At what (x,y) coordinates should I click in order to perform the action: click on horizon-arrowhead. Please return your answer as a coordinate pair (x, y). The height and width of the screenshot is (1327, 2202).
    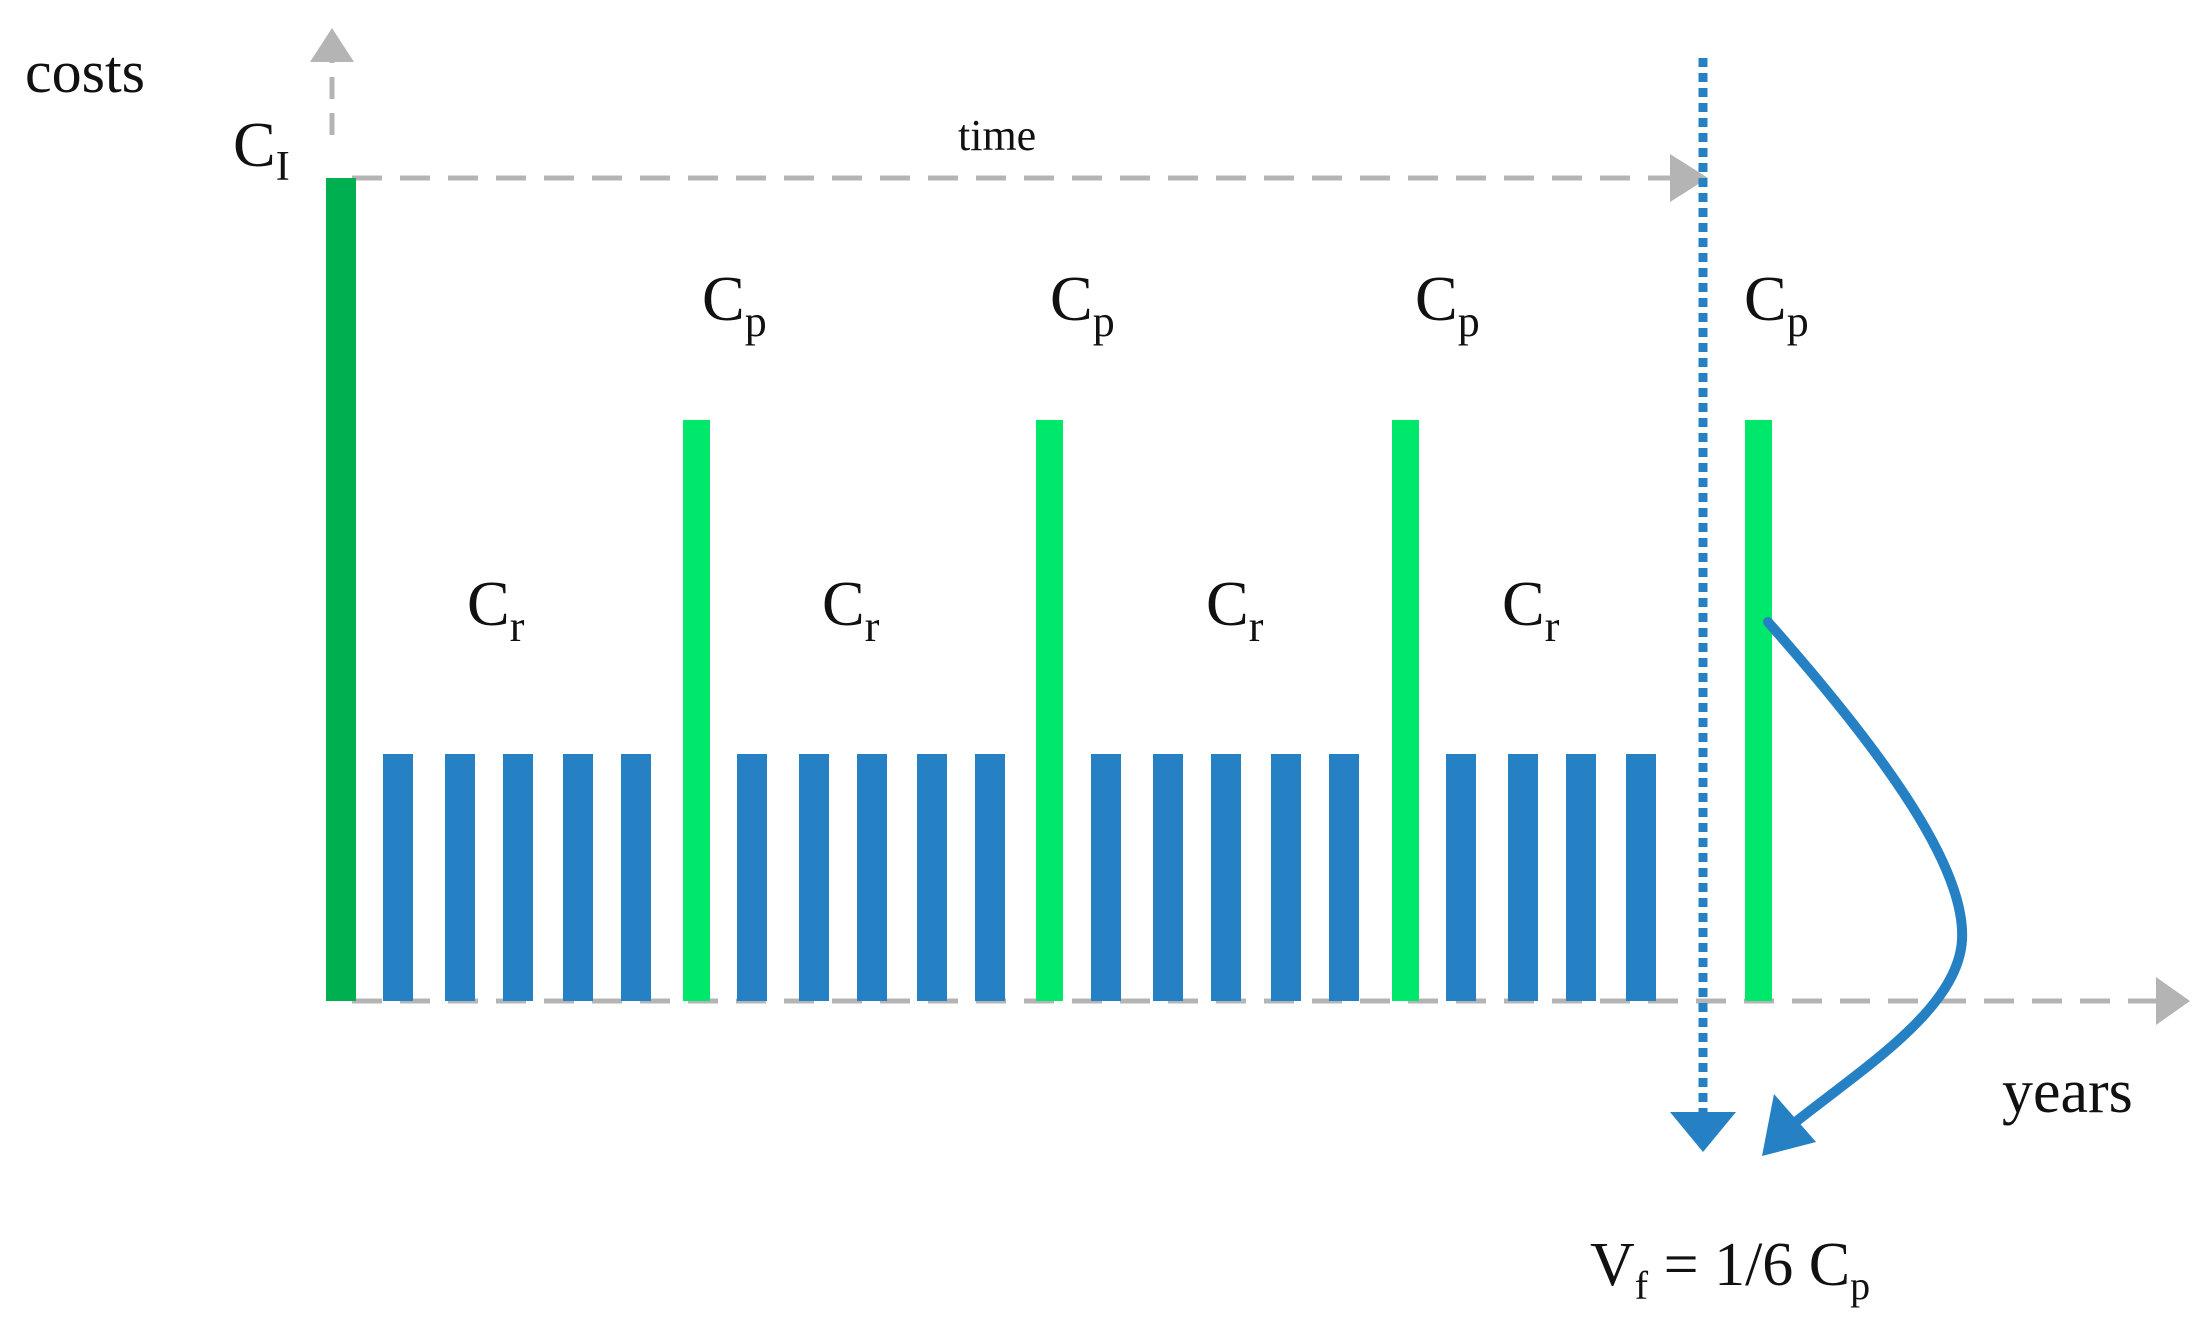
    Looking at the image, I should click on (1703, 1132).